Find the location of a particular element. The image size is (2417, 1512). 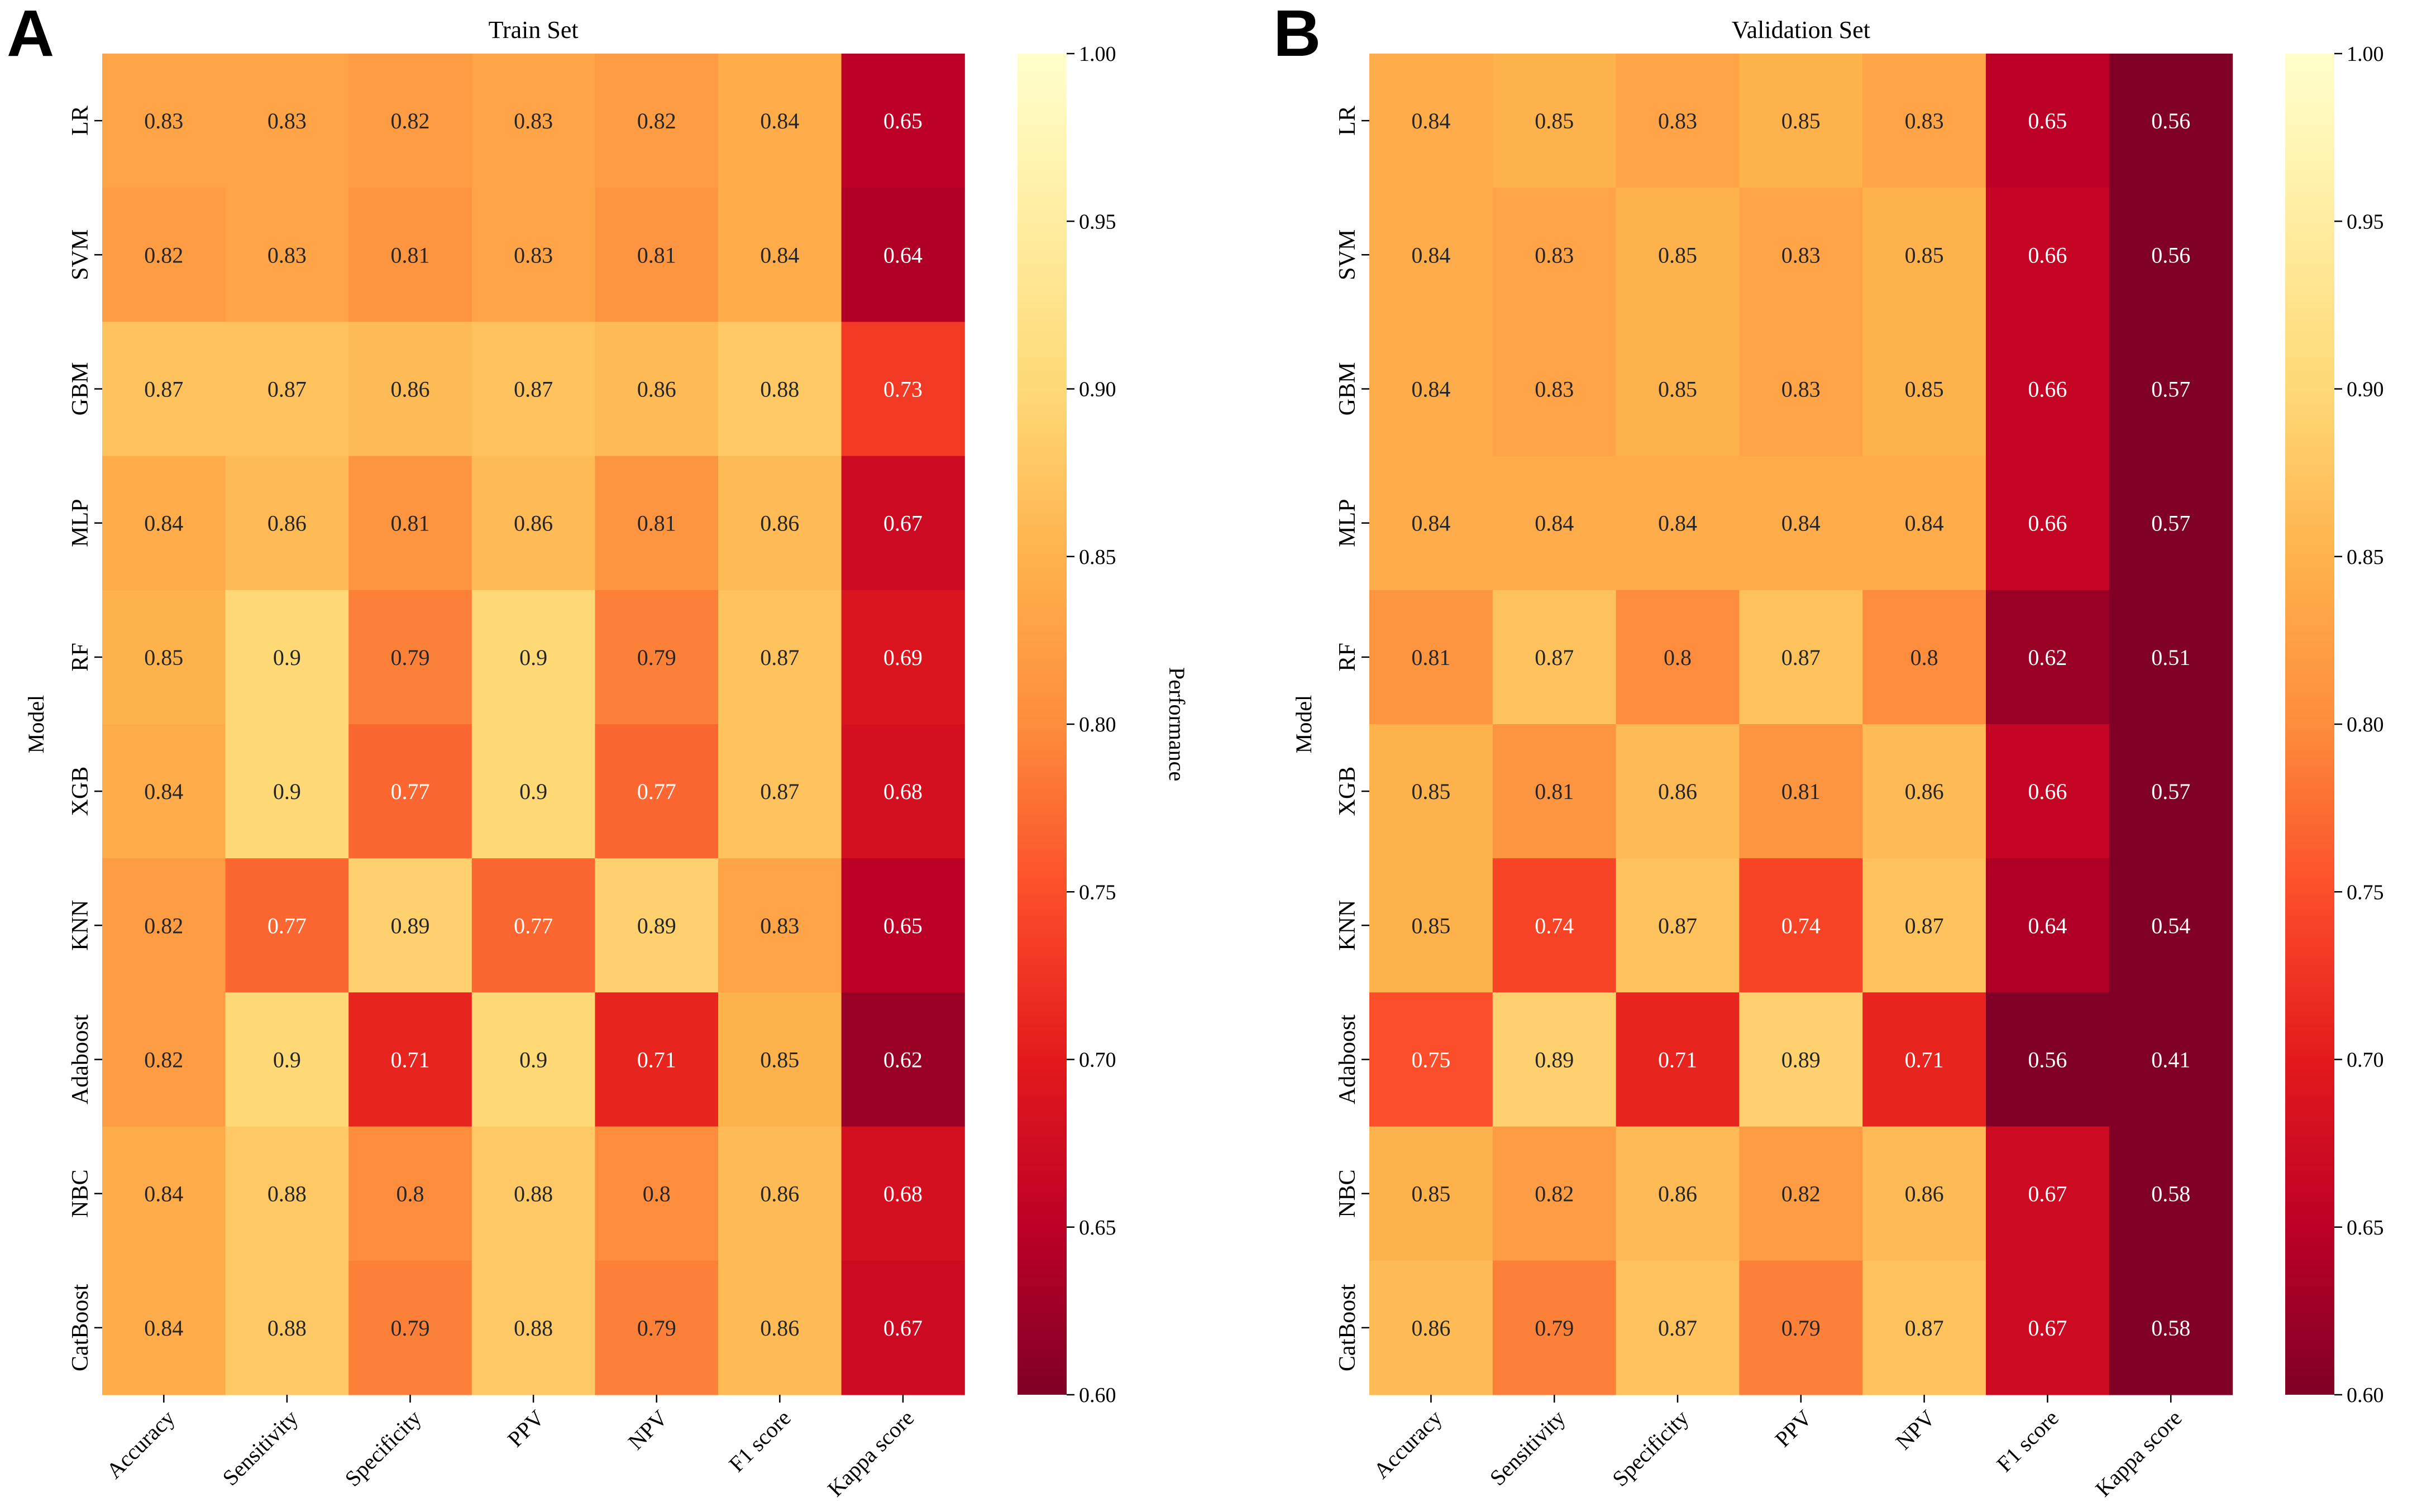

x-tick-label: F1 score is located at coordinates (2027, 1441).